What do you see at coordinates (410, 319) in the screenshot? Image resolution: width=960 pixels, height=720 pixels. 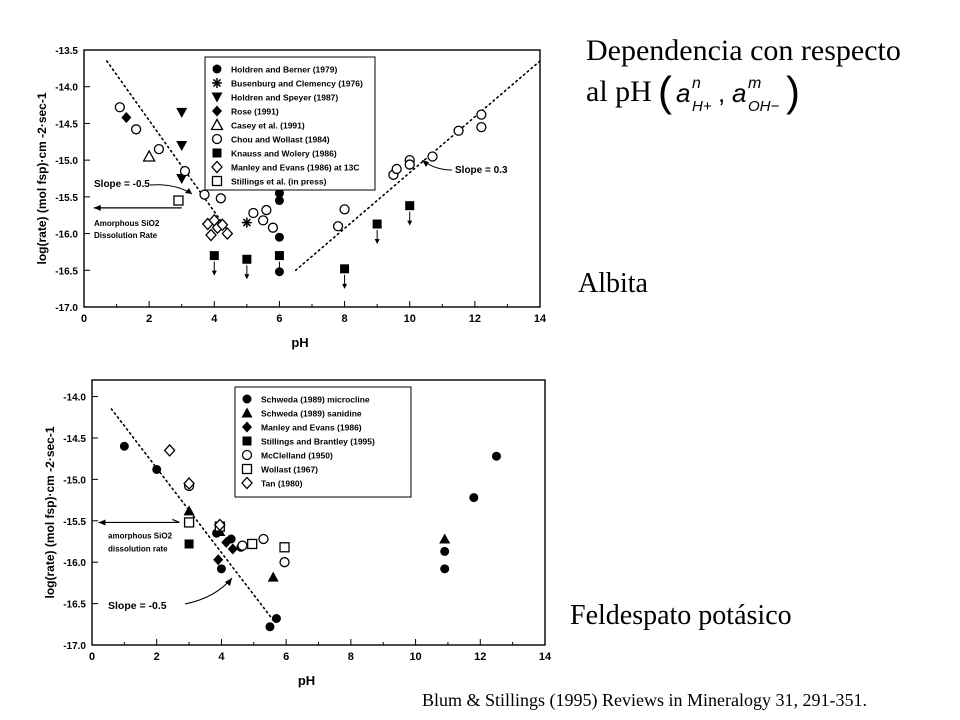 I see `x-tick-label: 10` at bounding box center [410, 319].